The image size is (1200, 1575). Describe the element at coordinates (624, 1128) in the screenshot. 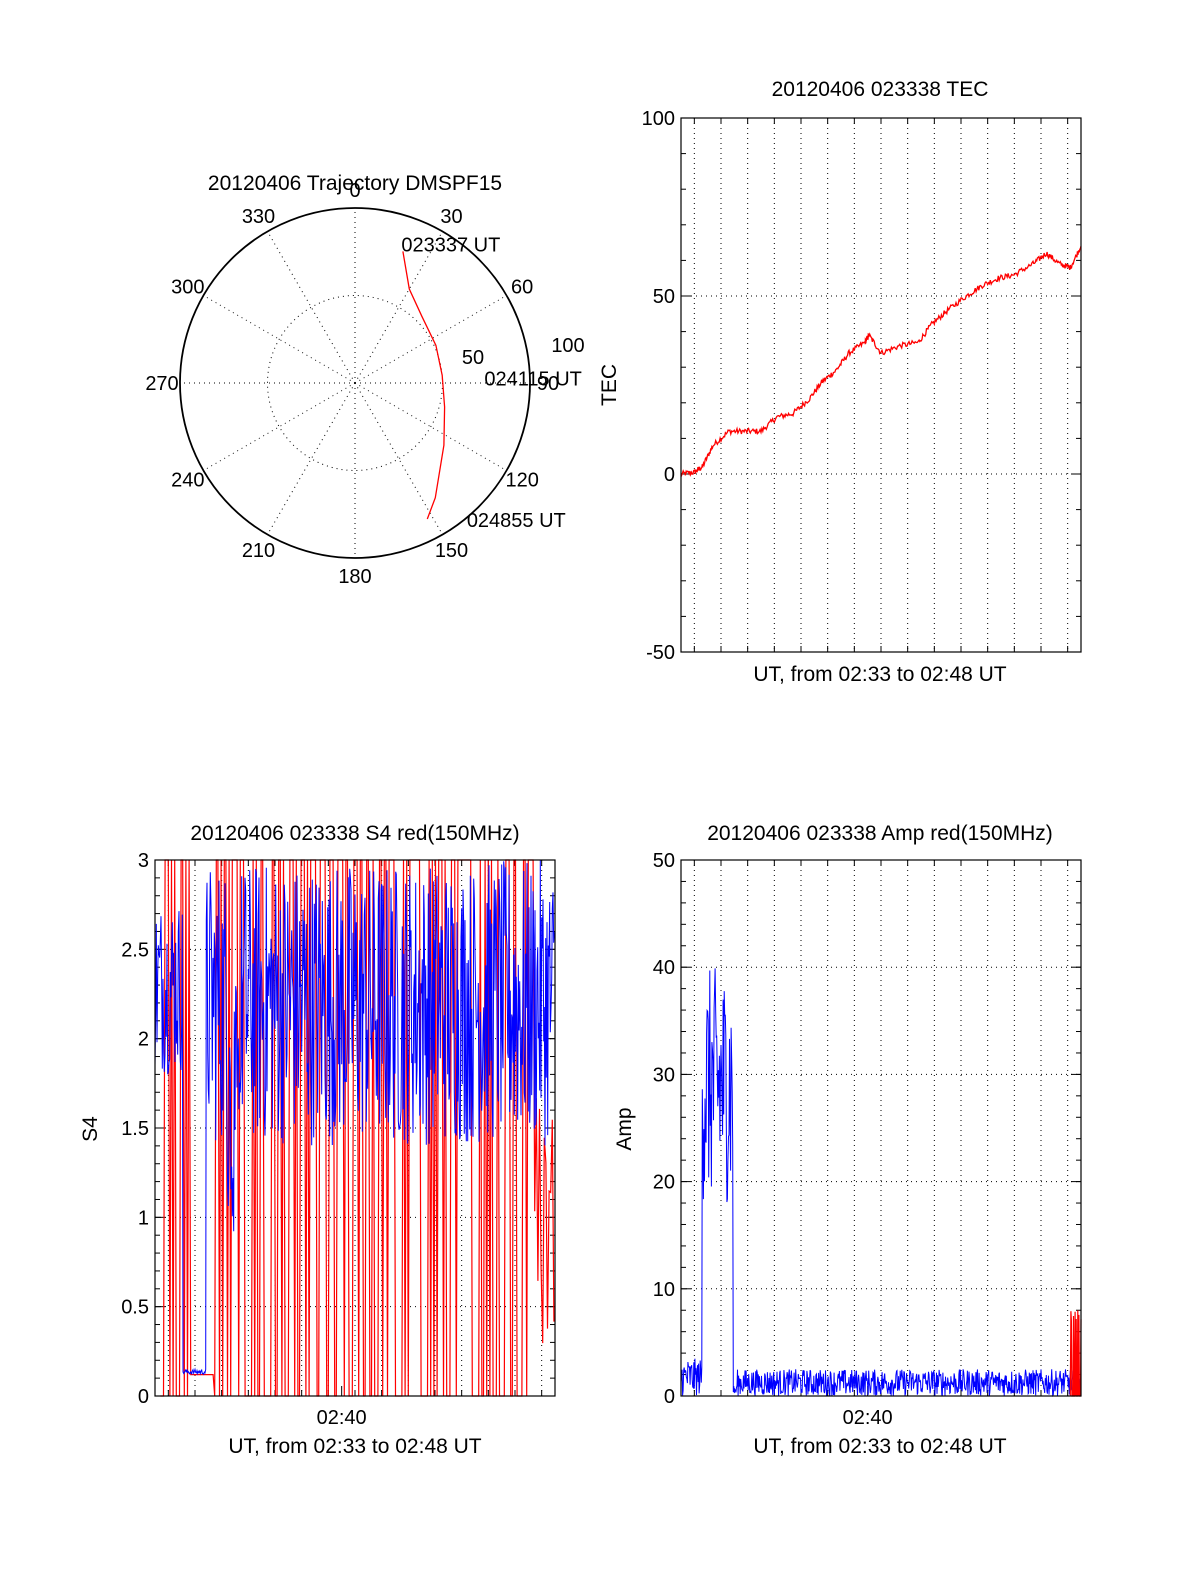

I see `amp-ylabel: Amp` at that location.